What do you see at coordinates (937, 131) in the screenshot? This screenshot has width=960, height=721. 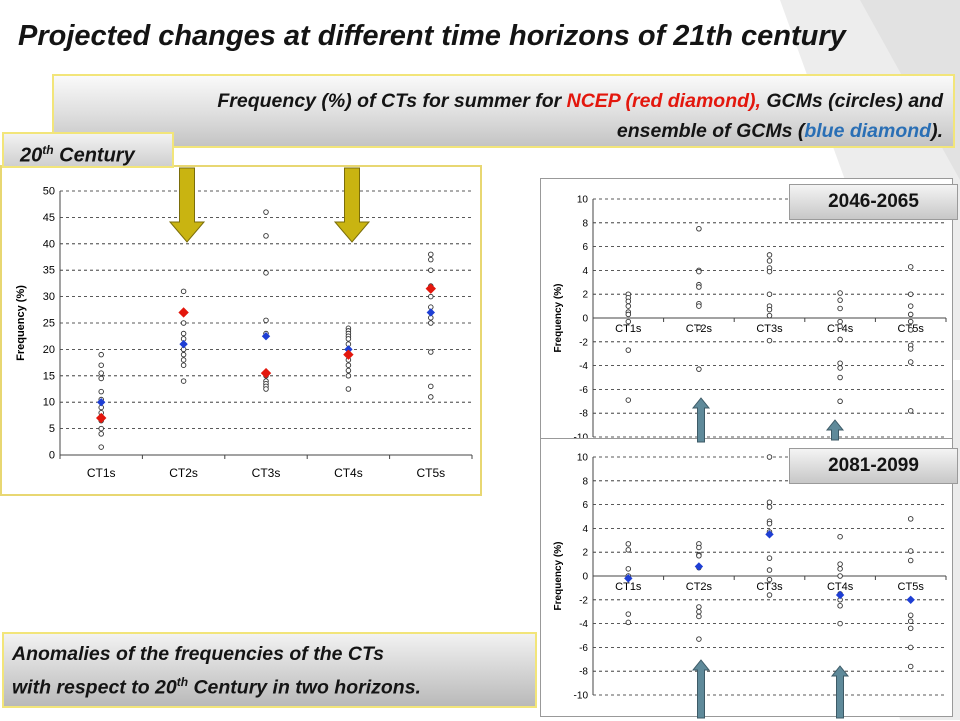 I see `banner-text-part4: ).` at bounding box center [937, 131].